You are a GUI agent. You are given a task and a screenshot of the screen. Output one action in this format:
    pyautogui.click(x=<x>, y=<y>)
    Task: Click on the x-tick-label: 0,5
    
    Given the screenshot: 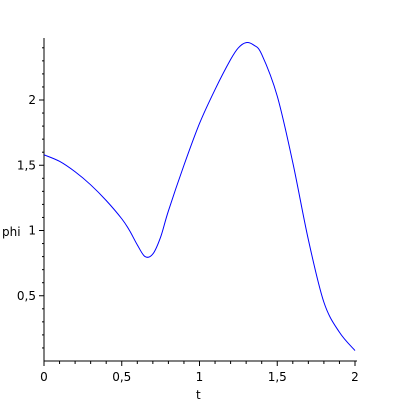 What is the action you would take?
    pyautogui.click(x=121, y=377)
    